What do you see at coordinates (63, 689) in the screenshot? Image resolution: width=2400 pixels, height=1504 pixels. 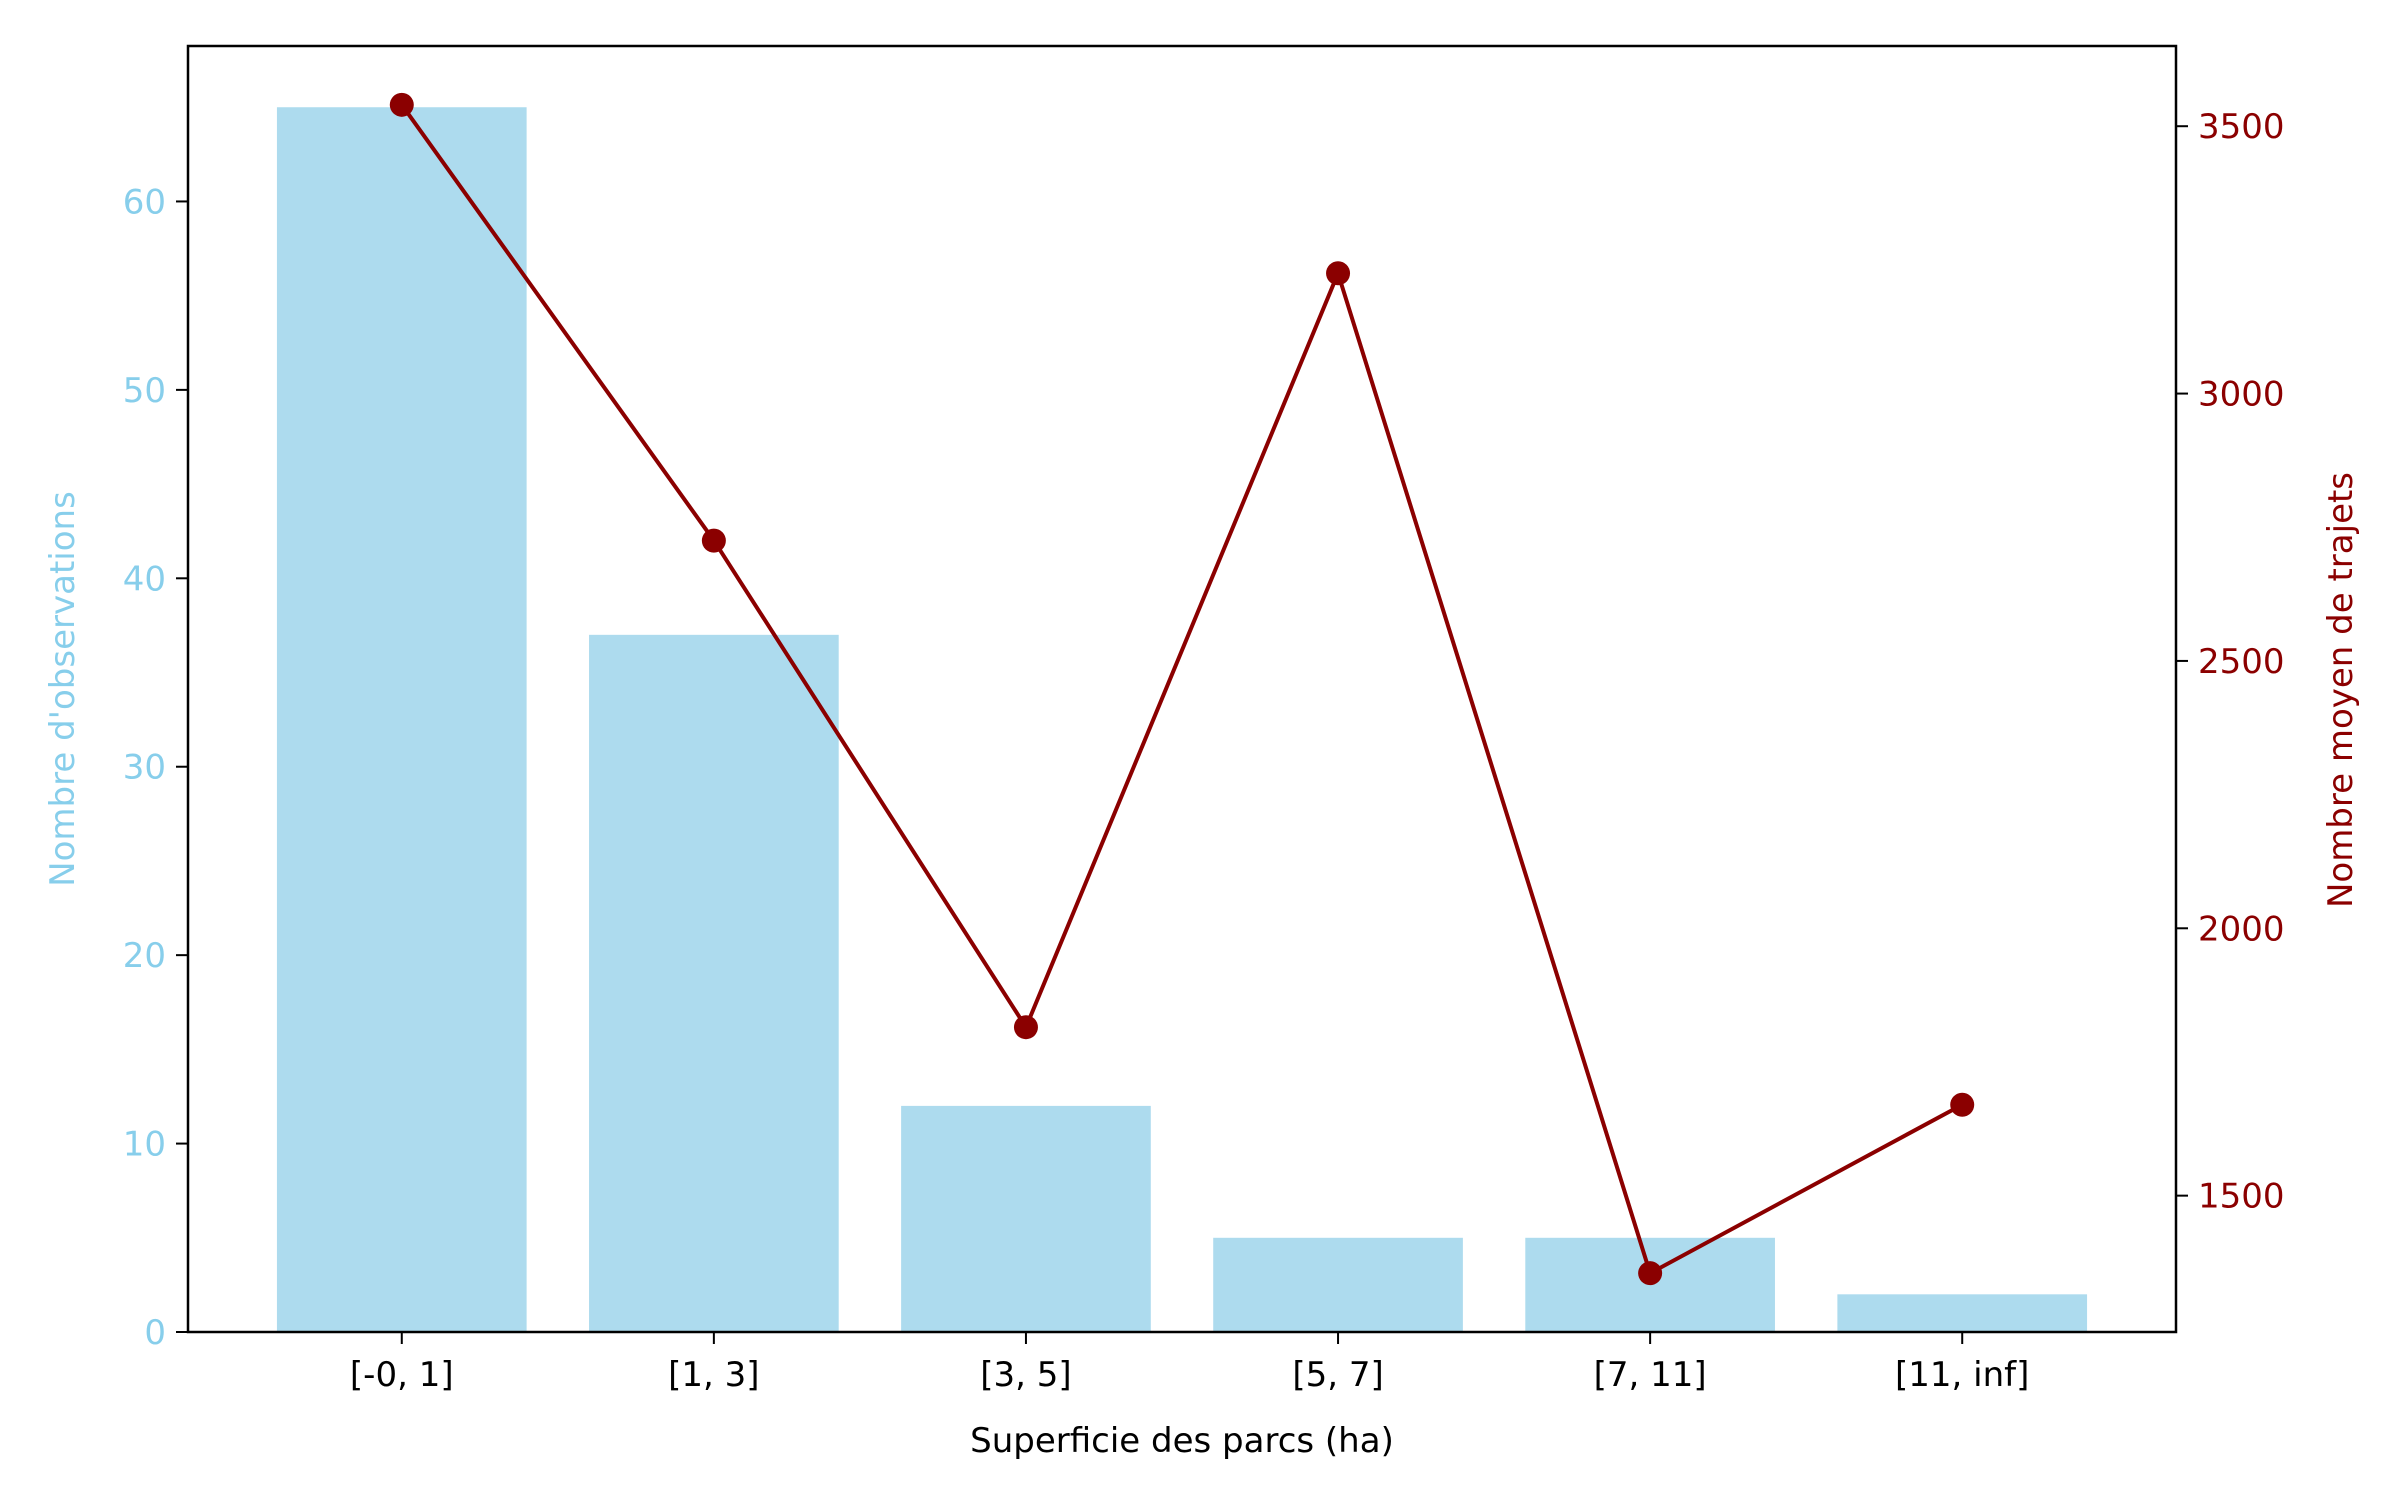 I see `left-y-axis-label: Nombre d'observations` at bounding box center [63, 689].